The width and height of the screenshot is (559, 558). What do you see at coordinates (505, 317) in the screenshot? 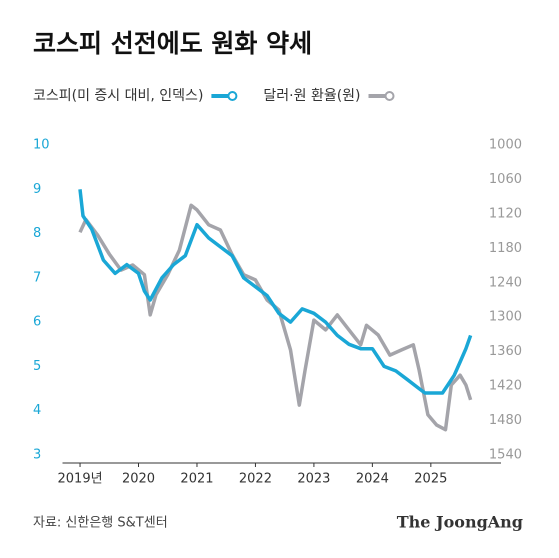
I see `y2-tick-label: 1300` at bounding box center [505, 317].